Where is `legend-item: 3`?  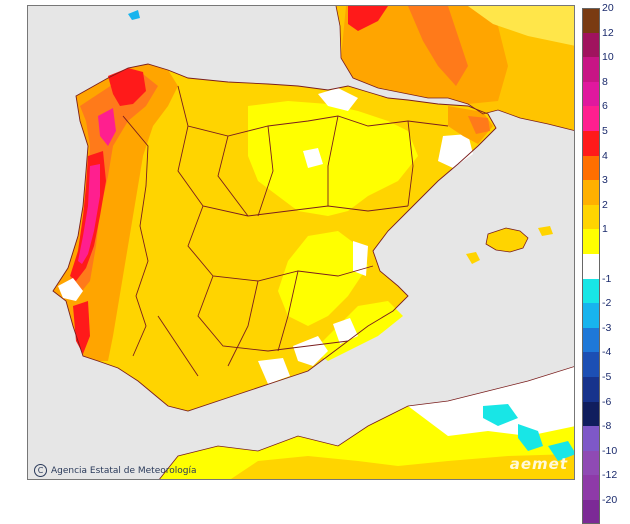
legend-item: 3 is located at coordinates (606, 189).